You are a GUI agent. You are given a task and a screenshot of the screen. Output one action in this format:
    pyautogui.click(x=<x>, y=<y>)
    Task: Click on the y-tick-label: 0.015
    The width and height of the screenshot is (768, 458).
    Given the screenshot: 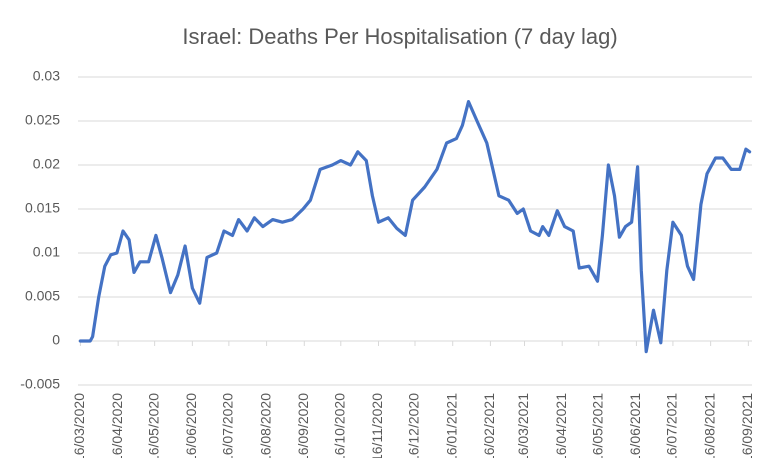 What is the action you would take?
    pyautogui.click(x=42, y=208)
    